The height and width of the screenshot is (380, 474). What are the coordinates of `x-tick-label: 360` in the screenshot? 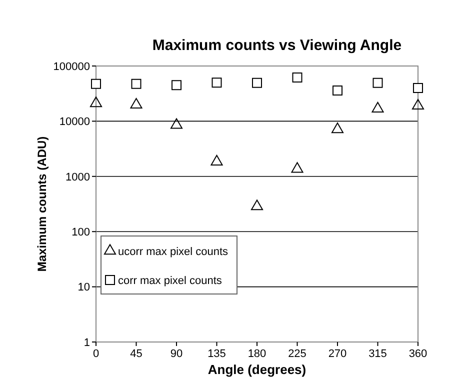 It's located at (418, 354).